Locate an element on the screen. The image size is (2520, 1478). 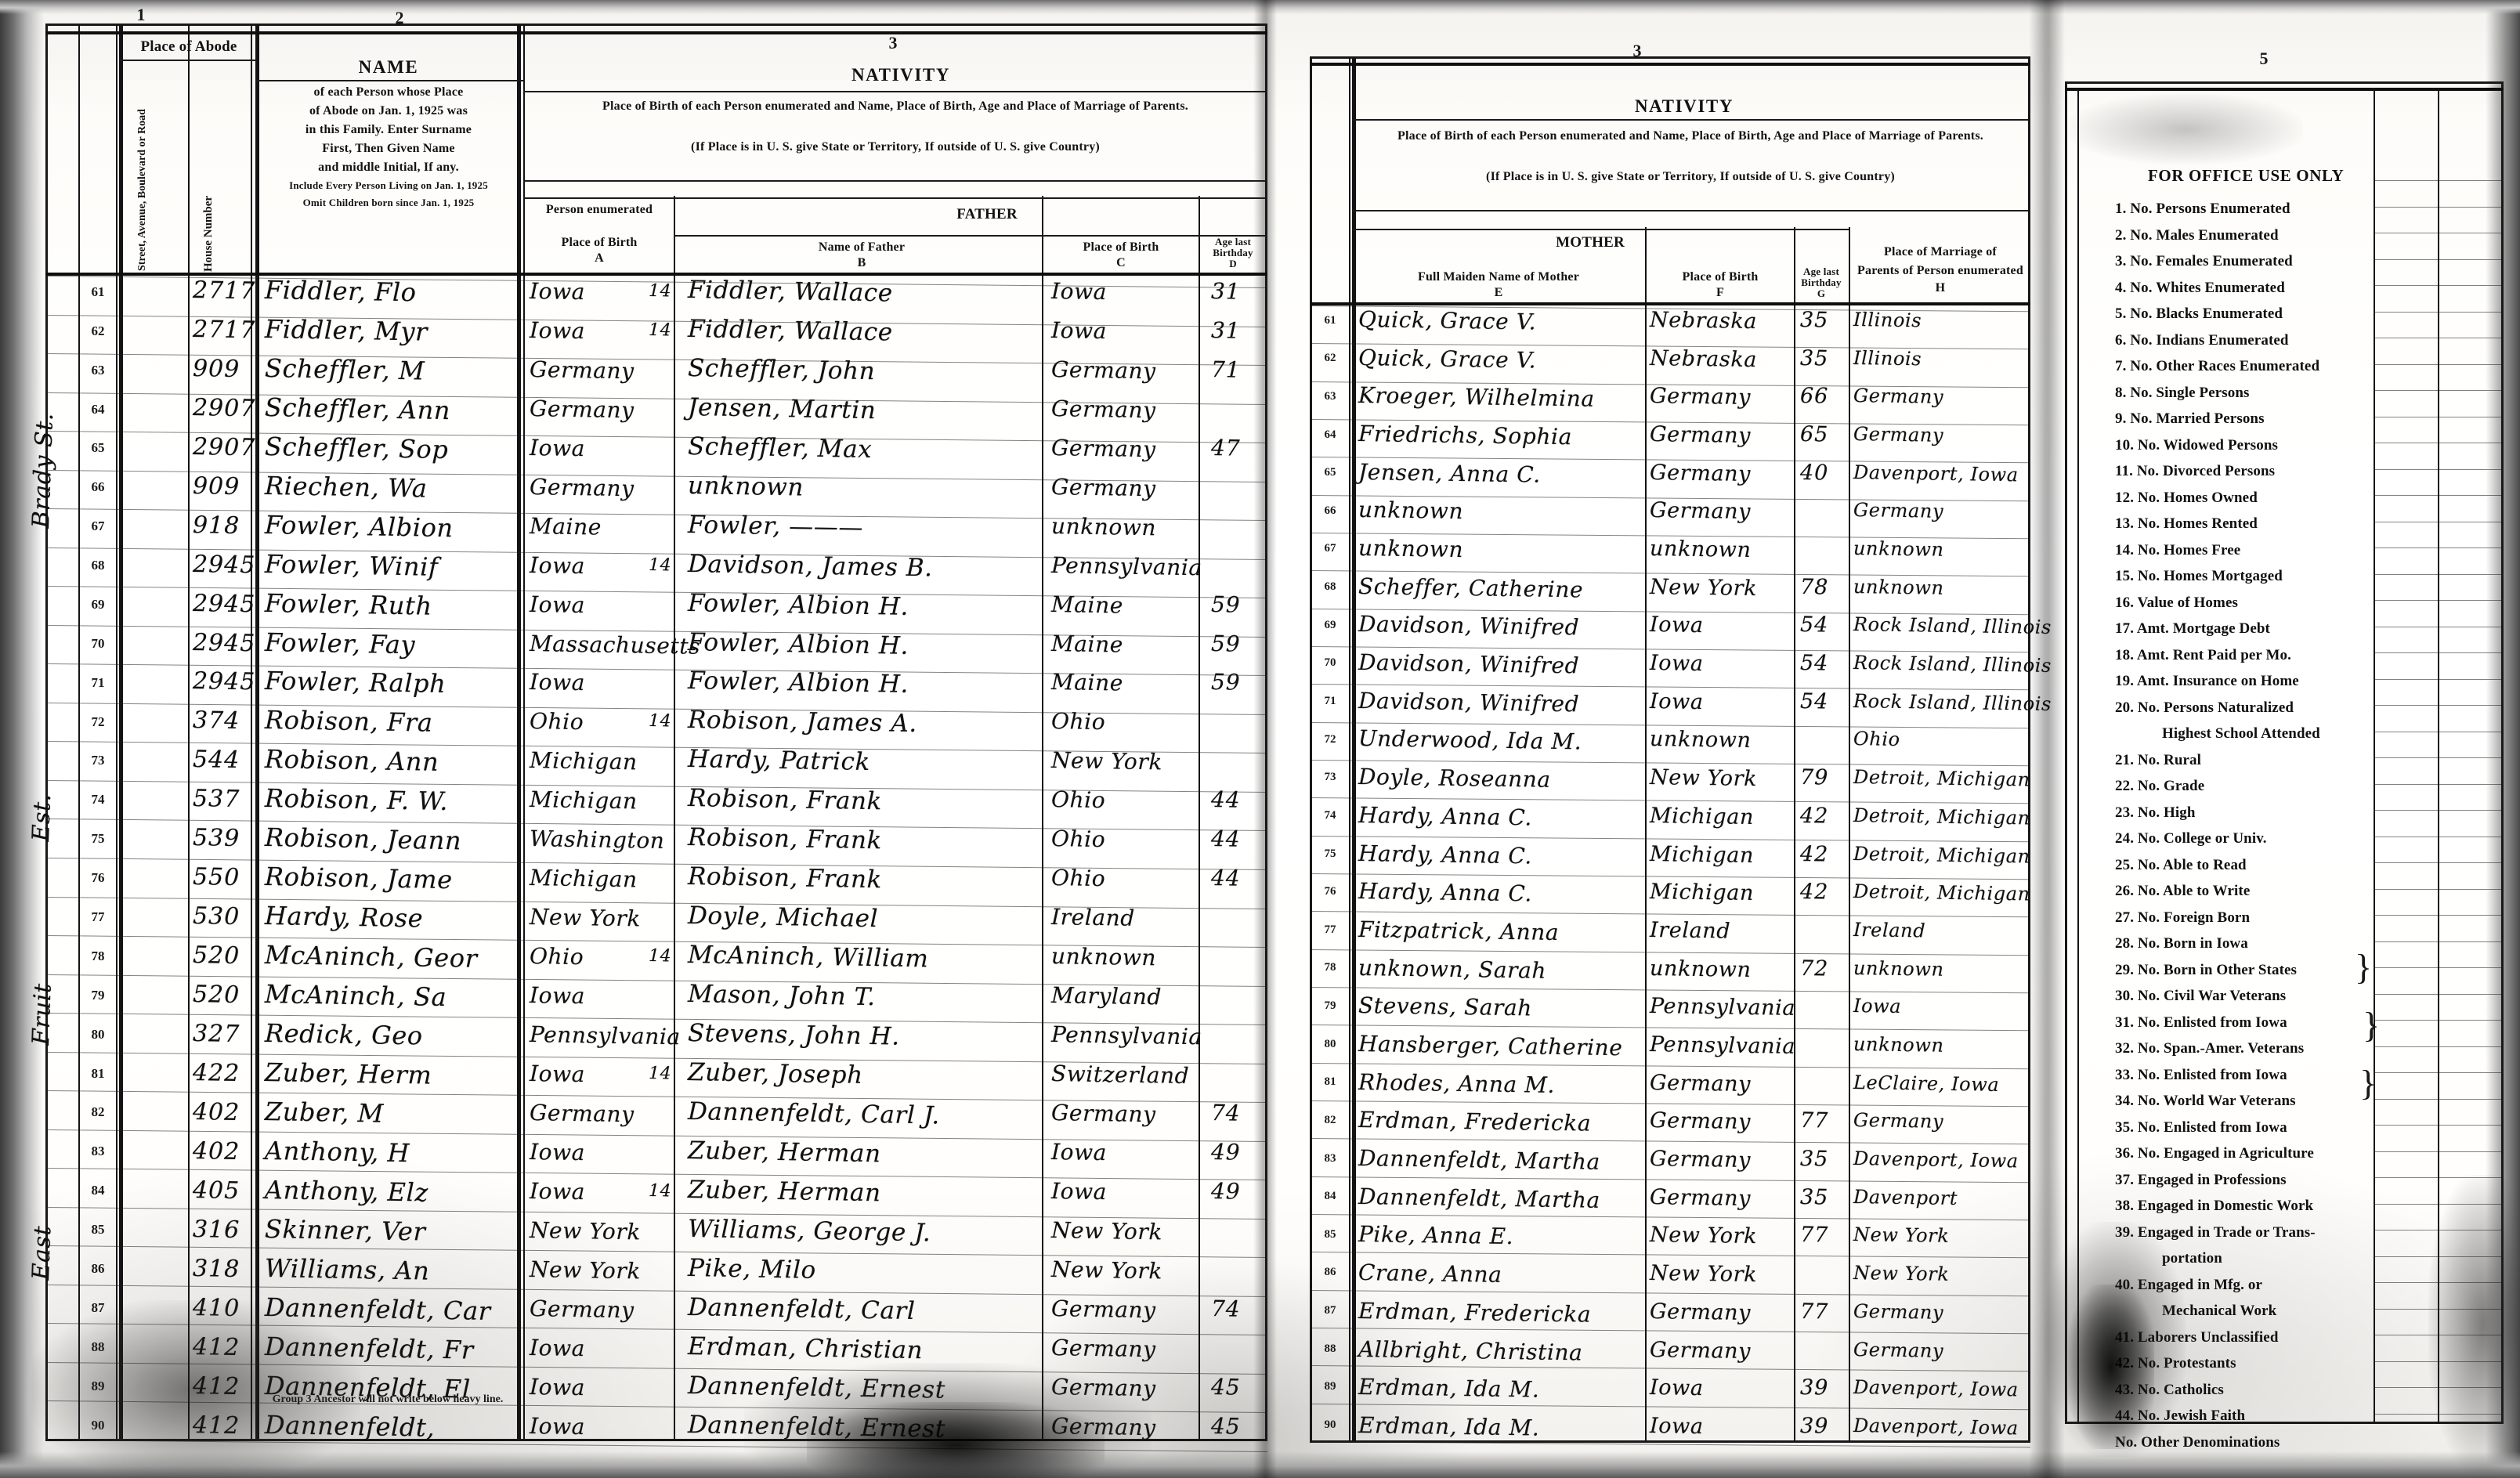
office-use-item: portation is located at coordinates (2192, 1258).